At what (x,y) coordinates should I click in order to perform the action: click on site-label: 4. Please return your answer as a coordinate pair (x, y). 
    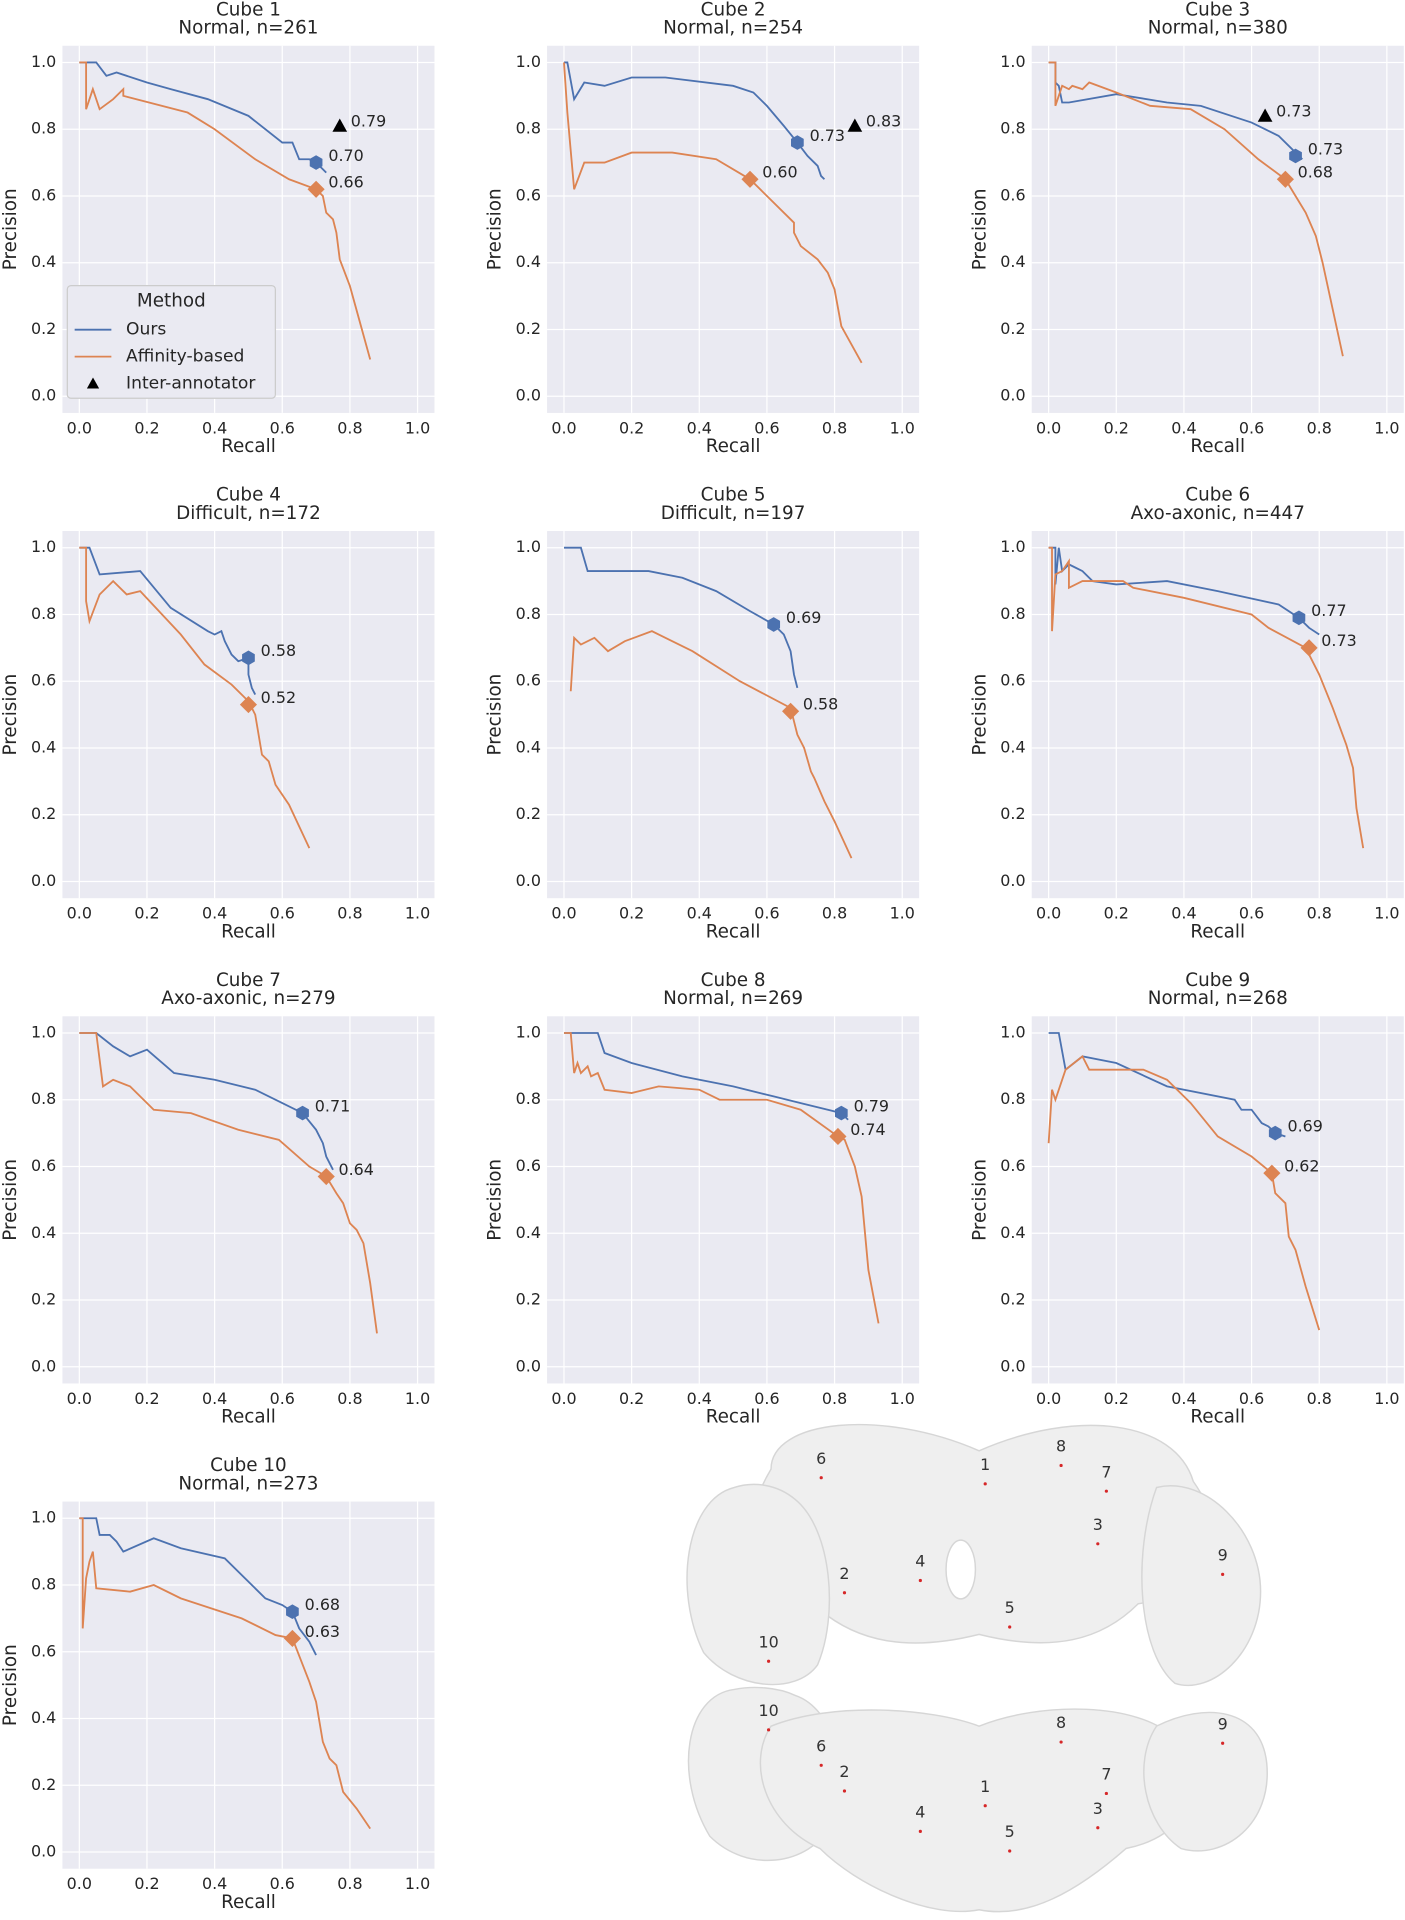
    Looking at the image, I should click on (920, 1812).